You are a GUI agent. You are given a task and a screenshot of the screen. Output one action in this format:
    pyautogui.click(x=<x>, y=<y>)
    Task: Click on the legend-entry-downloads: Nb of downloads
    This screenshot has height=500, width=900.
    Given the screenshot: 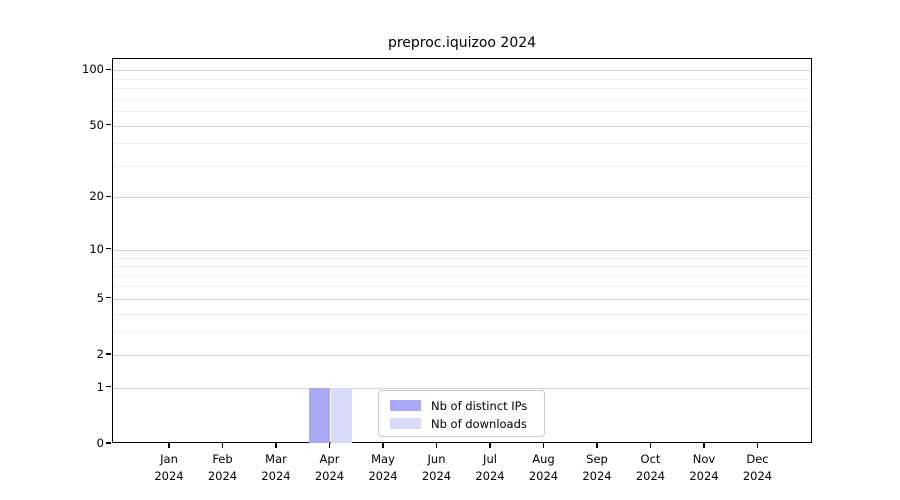 What is the action you would take?
    pyautogui.click(x=462, y=423)
    